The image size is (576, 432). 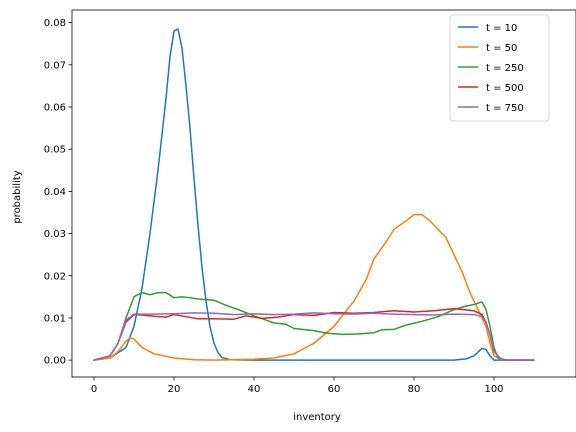 What do you see at coordinates (317, 417) in the screenshot?
I see `x-axis-label: inventory` at bounding box center [317, 417].